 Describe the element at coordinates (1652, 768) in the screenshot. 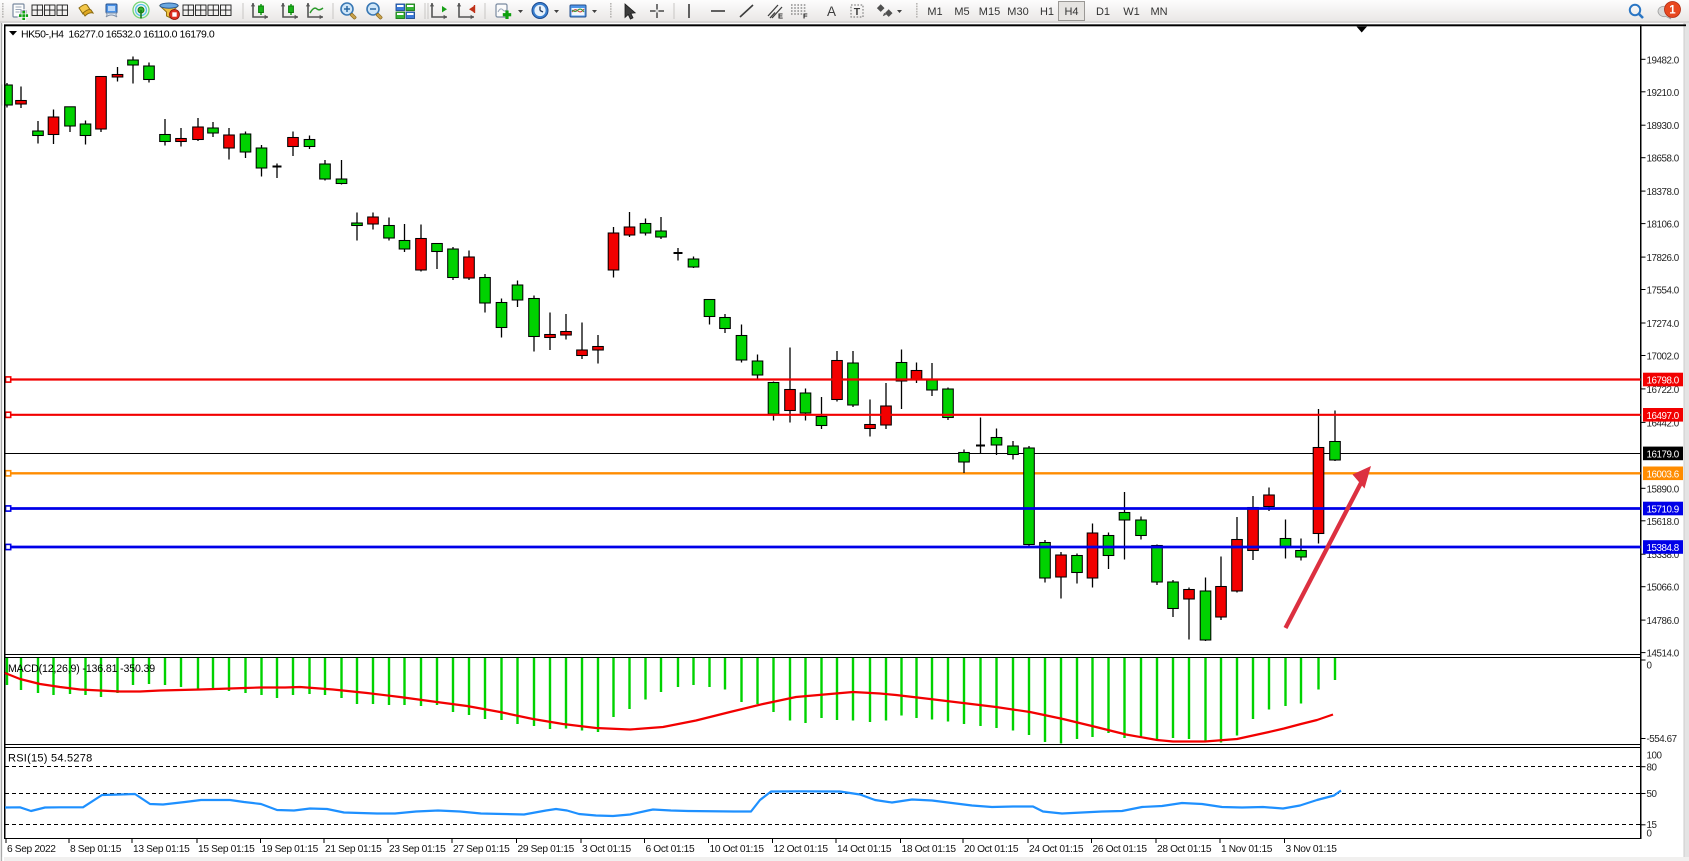

I see `svg-text: 80` at that location.